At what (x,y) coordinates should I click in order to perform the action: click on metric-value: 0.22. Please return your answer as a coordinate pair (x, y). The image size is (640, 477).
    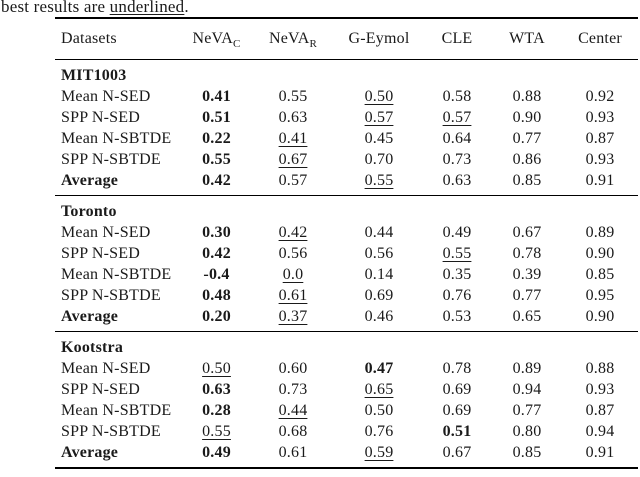
    Looking at the image, I should click on (216, 138).